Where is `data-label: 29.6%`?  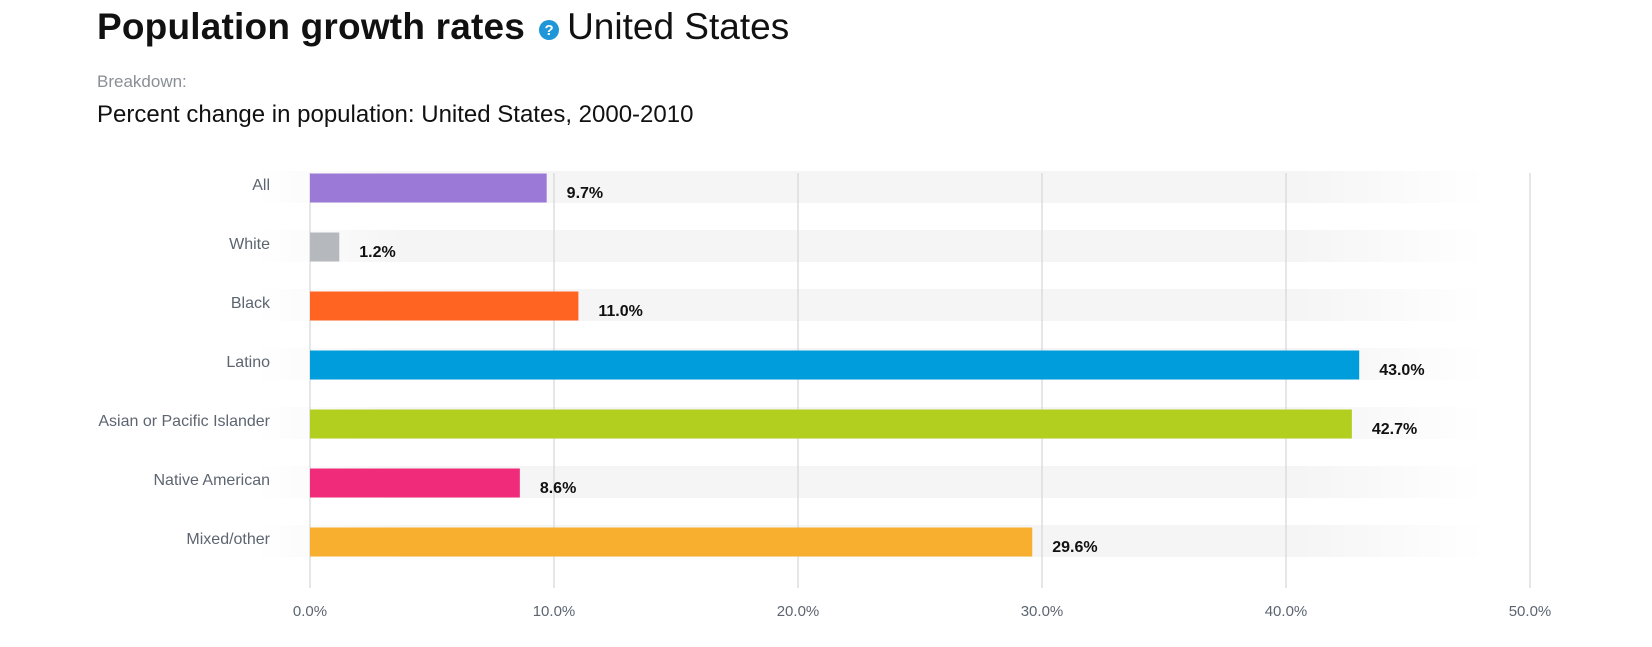
data-label: 29.6% is located at coordinates (1074, 547).